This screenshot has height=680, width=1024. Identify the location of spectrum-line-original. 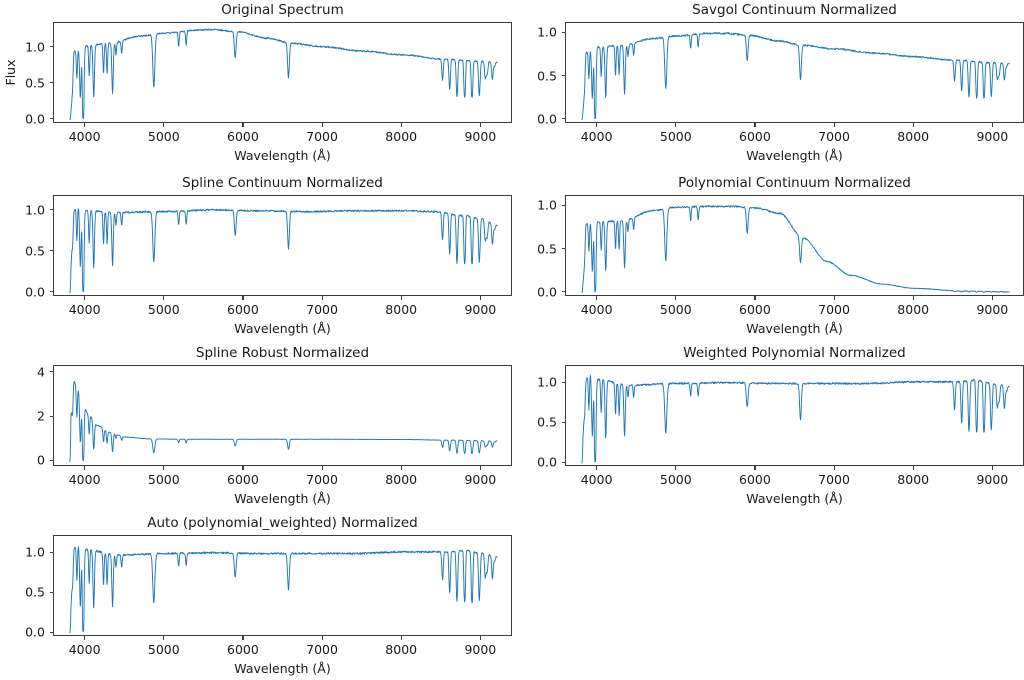
(283, 74).